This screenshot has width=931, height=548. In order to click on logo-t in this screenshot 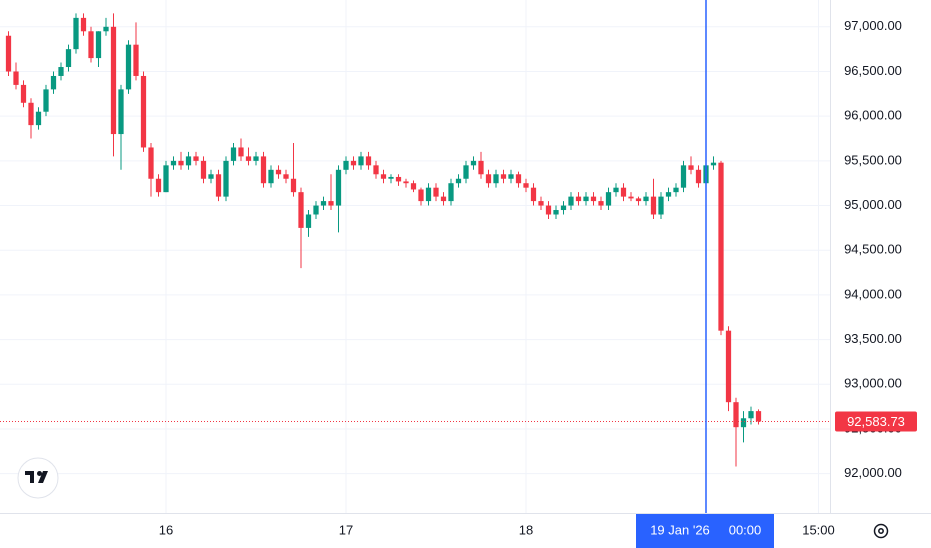, I will do `click(29, 477)`.